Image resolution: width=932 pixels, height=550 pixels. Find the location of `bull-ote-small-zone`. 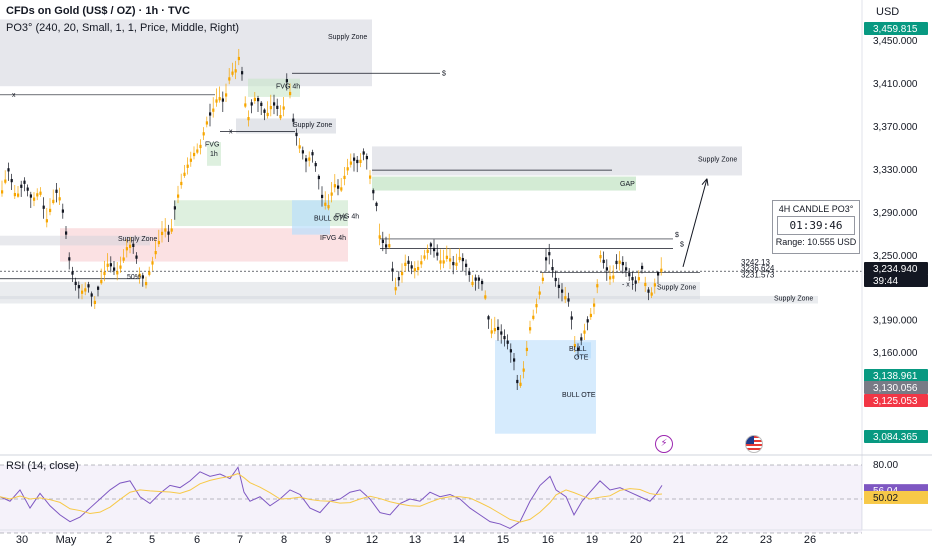

bull-ote-small-zone is located at coordinates (583, 350).